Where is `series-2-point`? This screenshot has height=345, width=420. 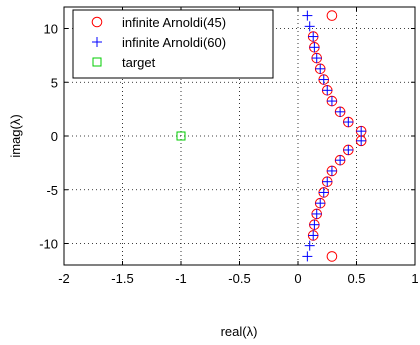 series-2-point is located at coordinates (181, 136).